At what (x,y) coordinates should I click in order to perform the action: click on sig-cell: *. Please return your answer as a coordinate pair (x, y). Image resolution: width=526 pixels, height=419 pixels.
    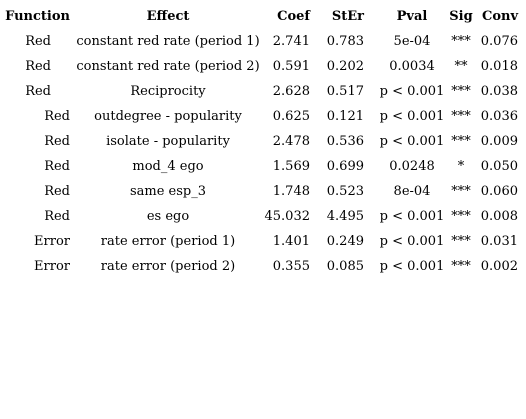
    Looking at the image, I should click on (461, 166).